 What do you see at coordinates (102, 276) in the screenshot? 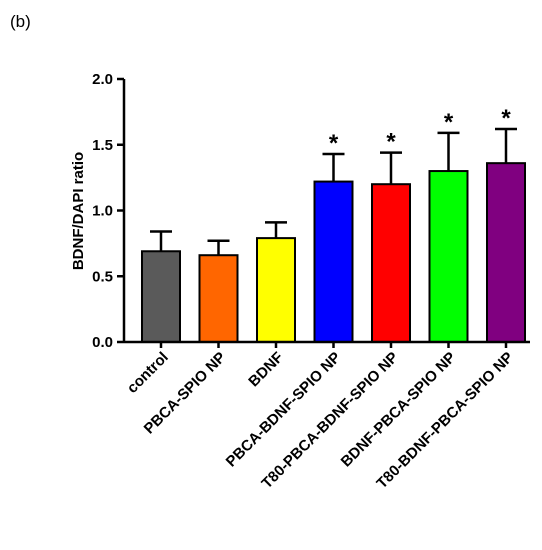
I see `y-tick-label: 0.5` at bounding box center [102, 276].